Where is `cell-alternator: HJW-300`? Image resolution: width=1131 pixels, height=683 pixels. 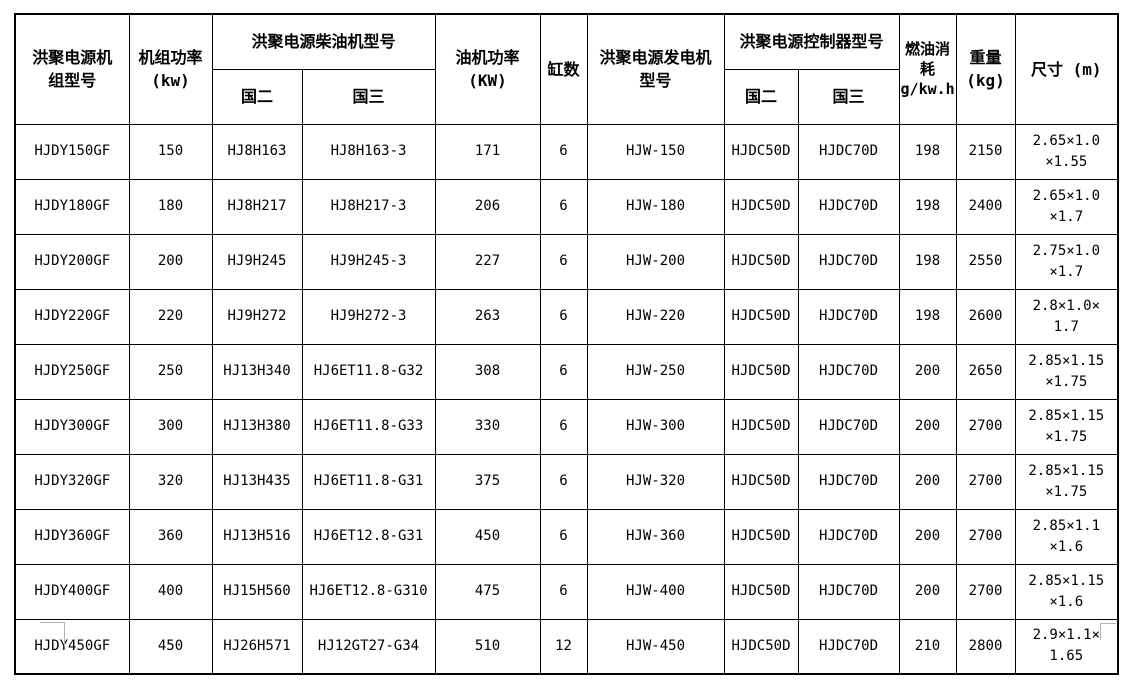 cell-alternator: HJW-300 is located at coordinates (655, 426).